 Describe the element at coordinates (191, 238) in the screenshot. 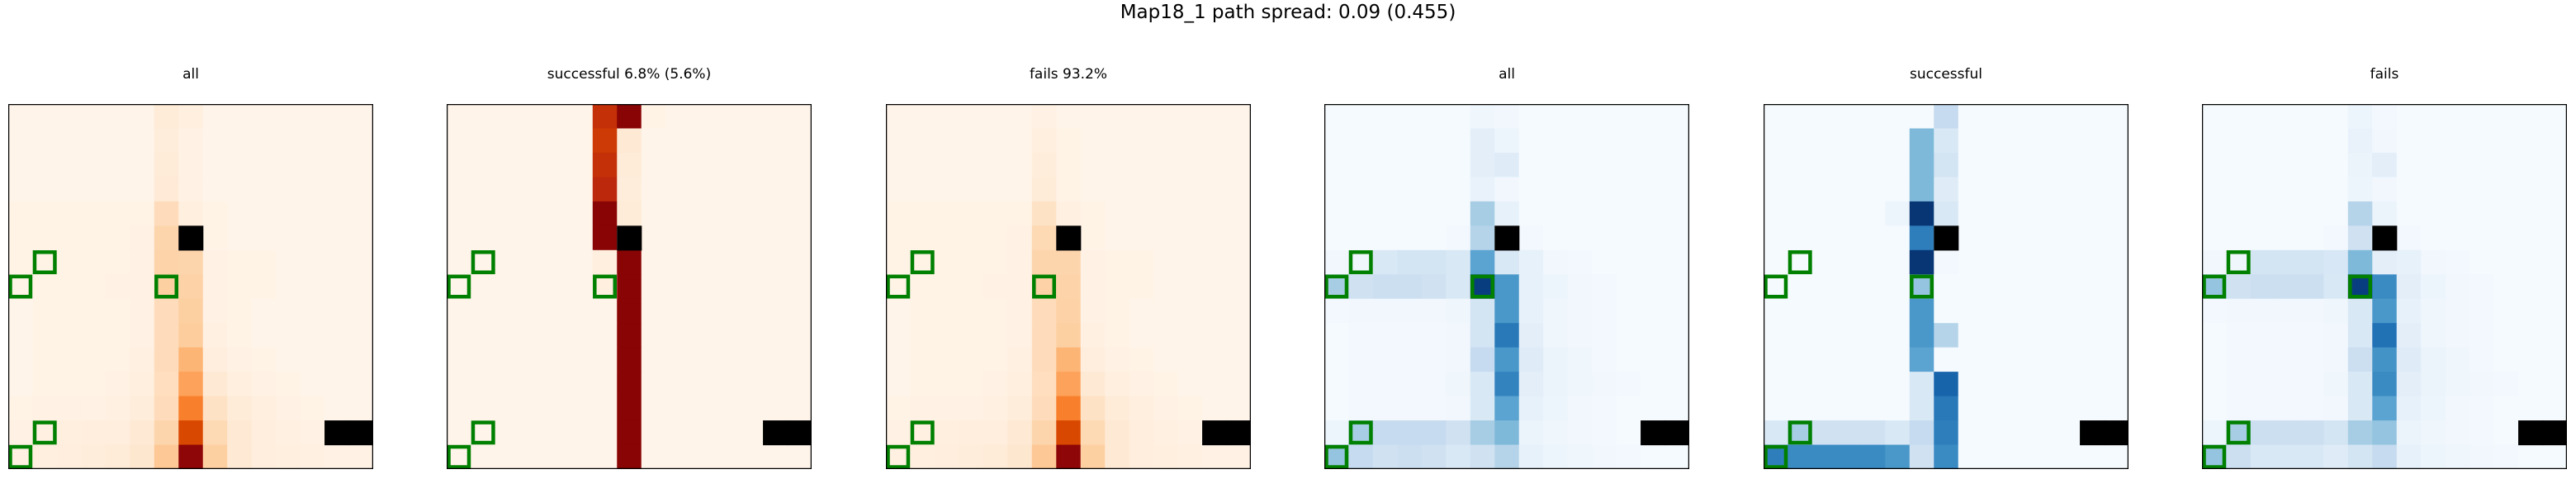

I see `wall-cell` at that location.